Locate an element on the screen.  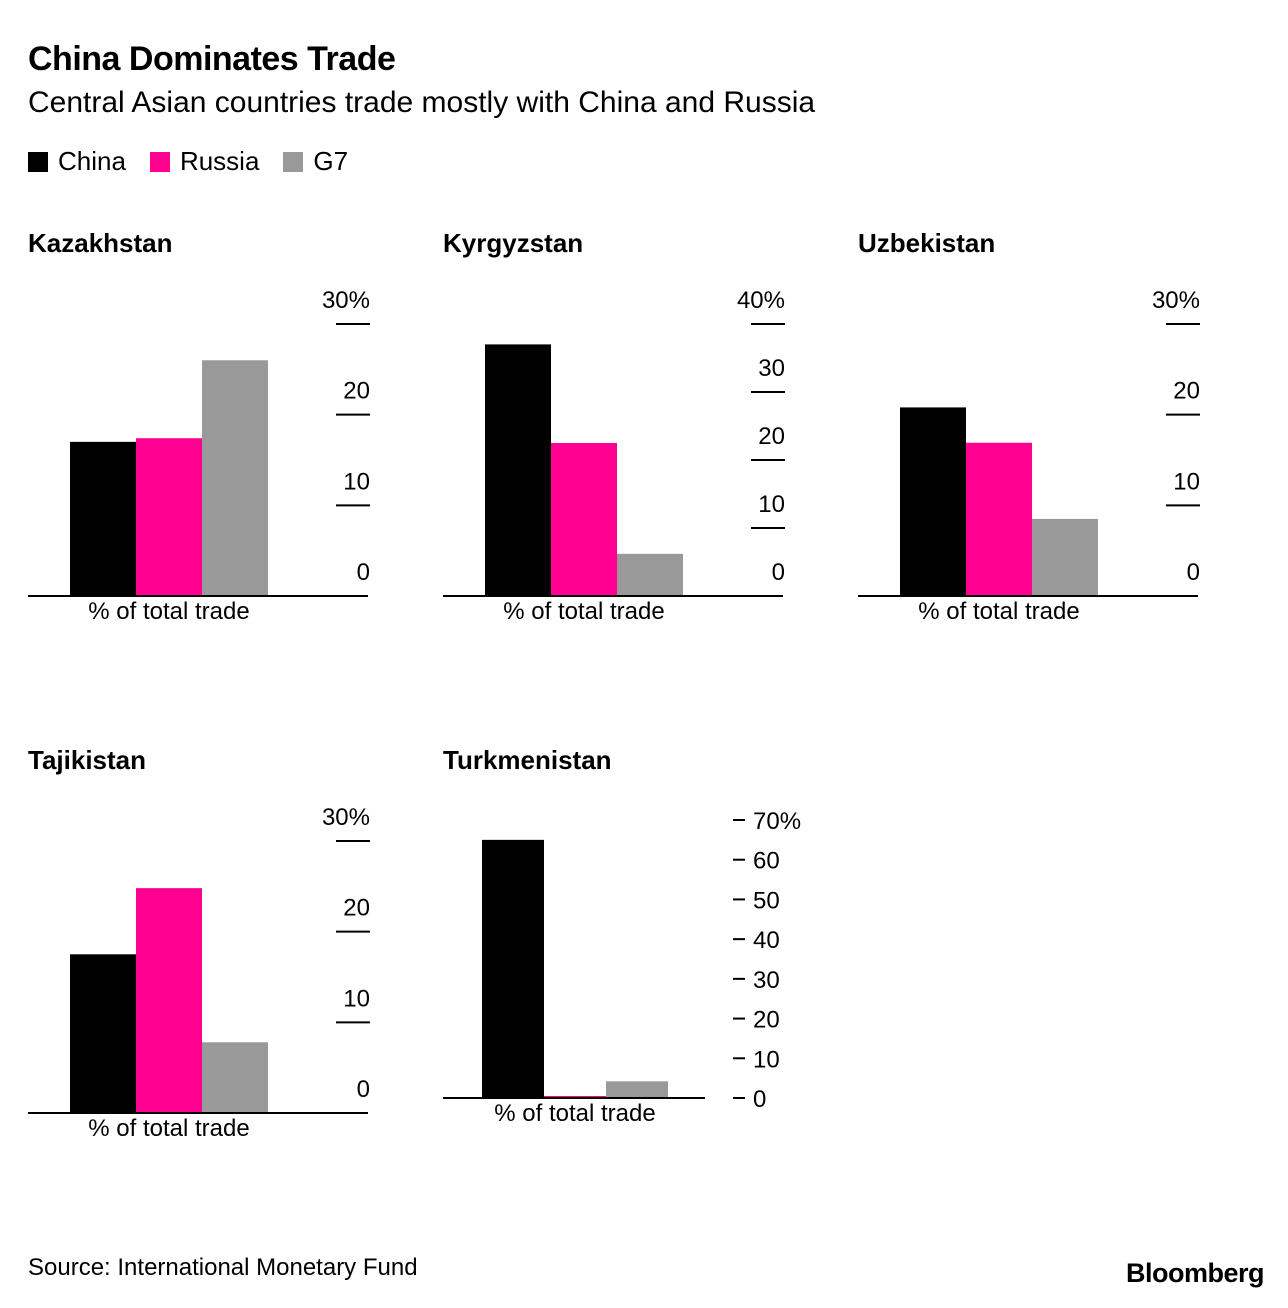
legend-label-g7: G7 is located at coordinates (331, 161).